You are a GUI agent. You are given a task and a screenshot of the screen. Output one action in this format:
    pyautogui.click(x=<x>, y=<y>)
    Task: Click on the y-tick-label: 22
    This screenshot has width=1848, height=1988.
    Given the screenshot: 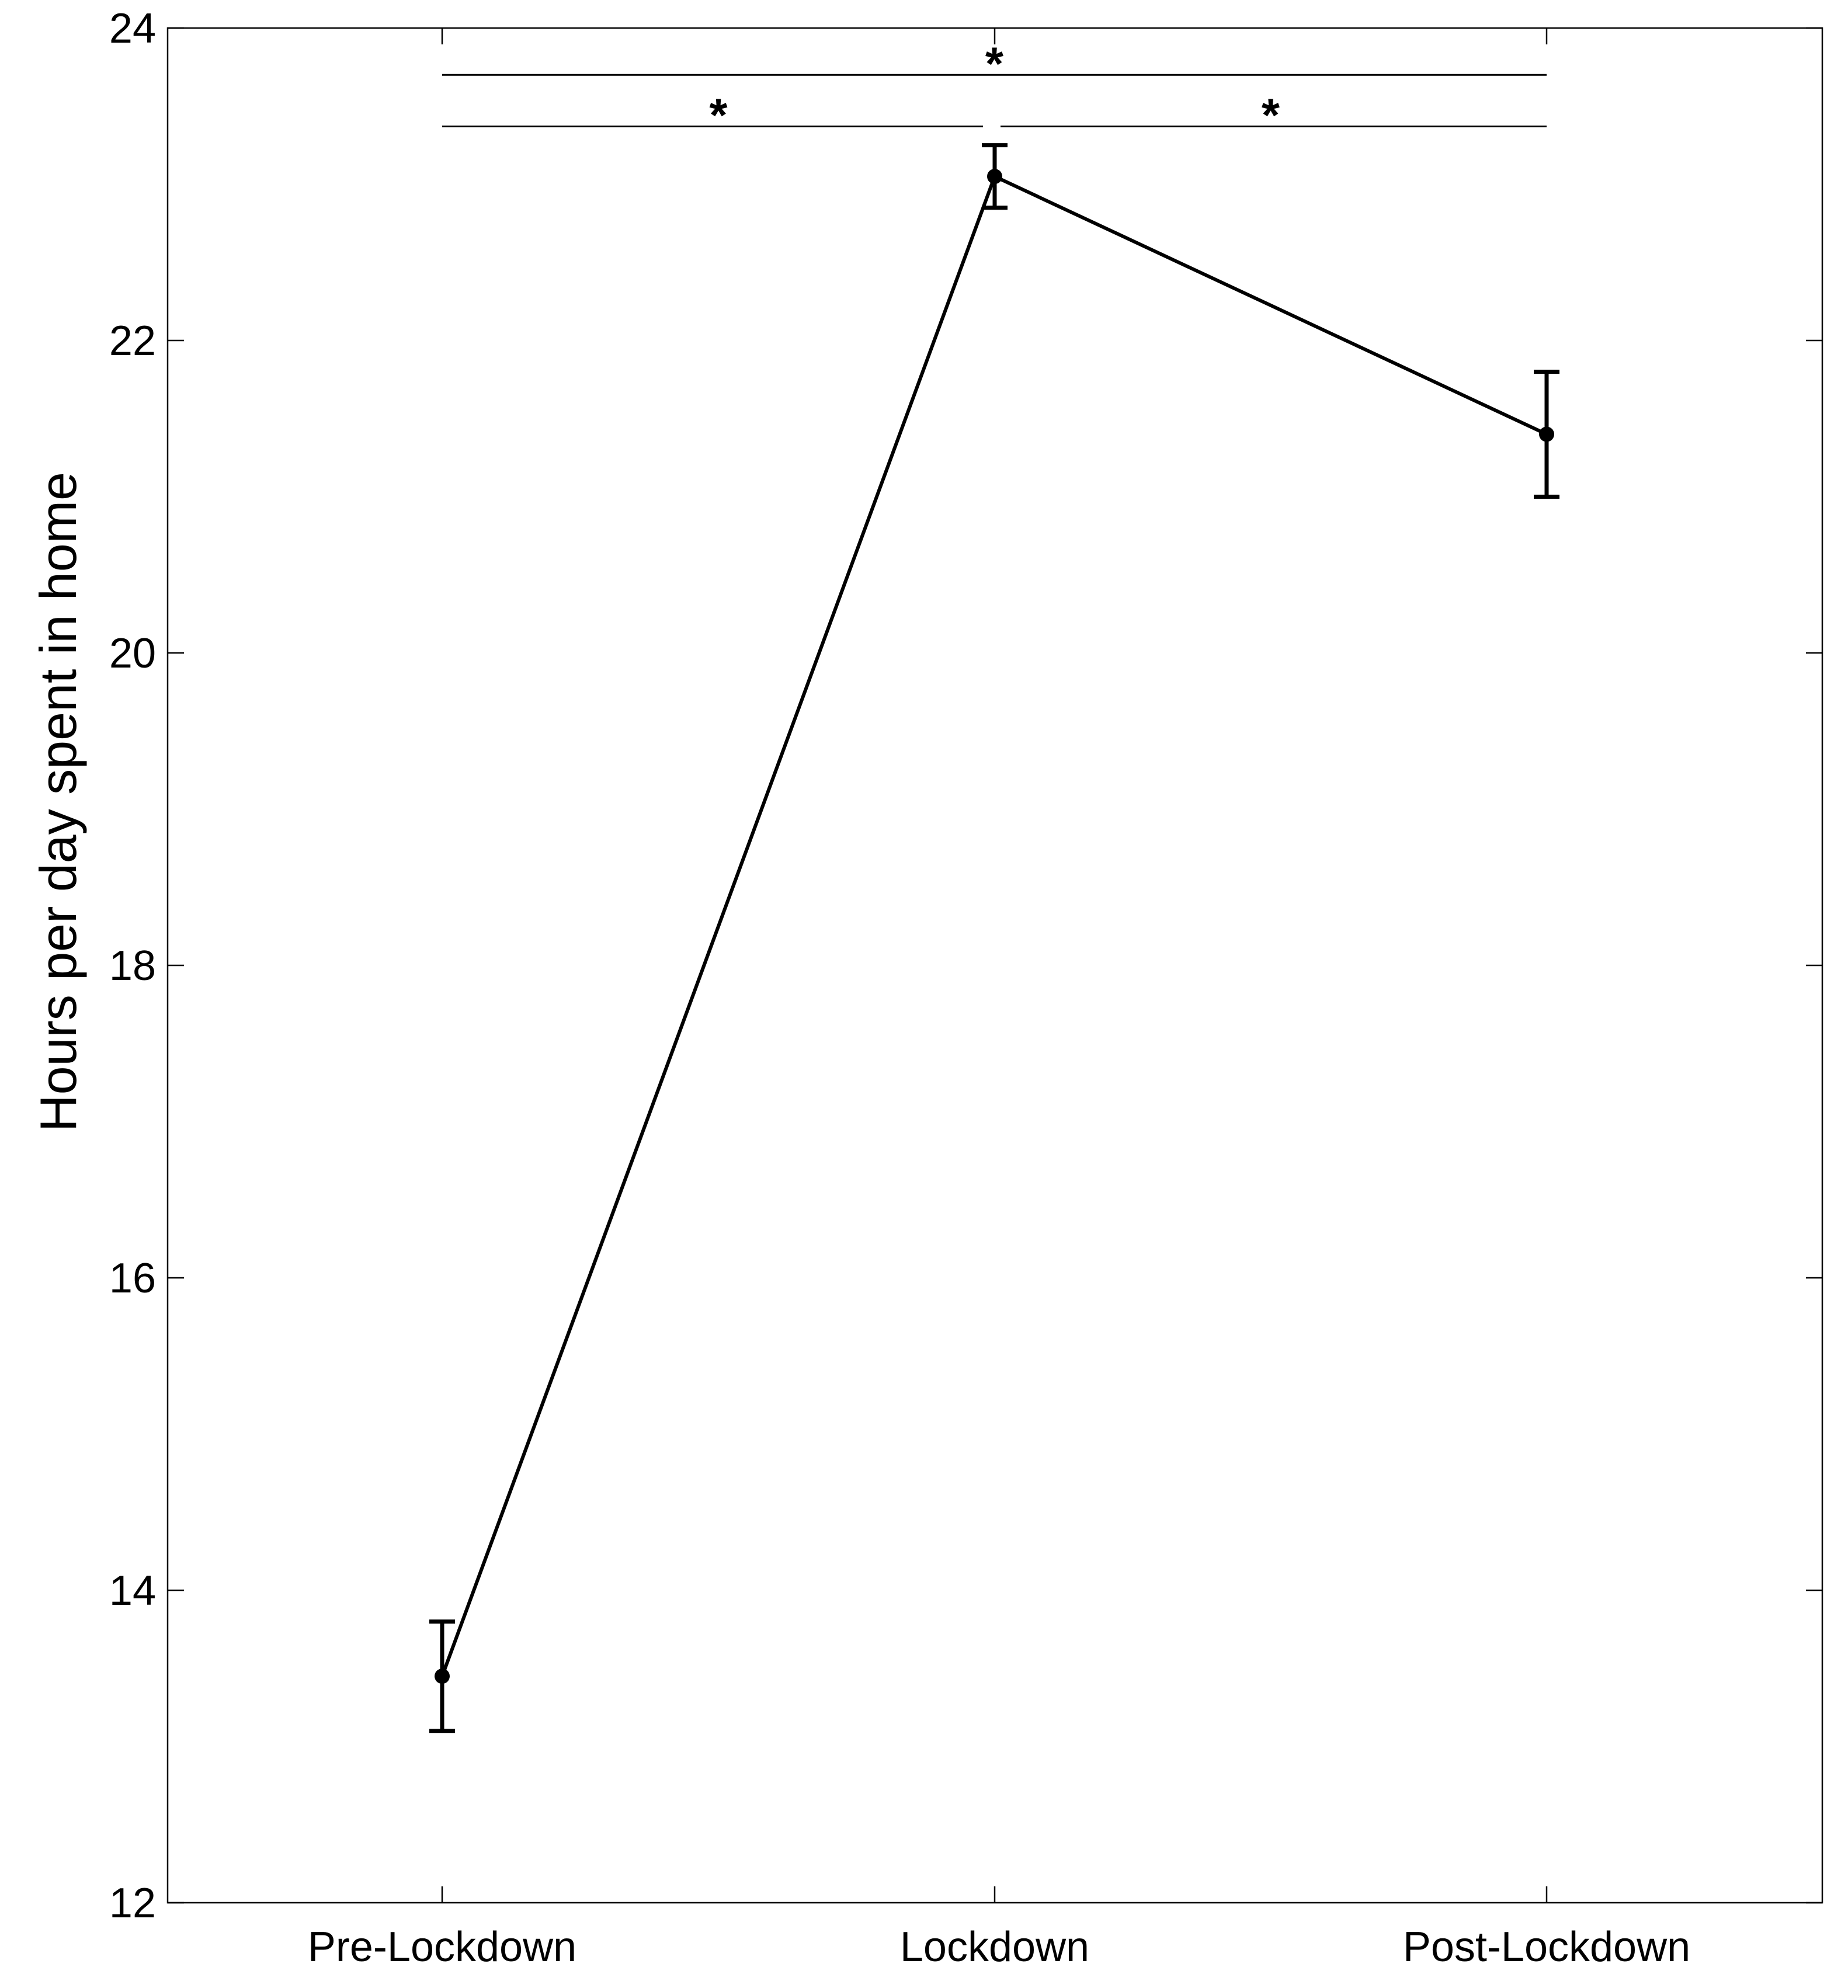 What is the action you would take?
    pyautogui.click(x=133, y=341)
    